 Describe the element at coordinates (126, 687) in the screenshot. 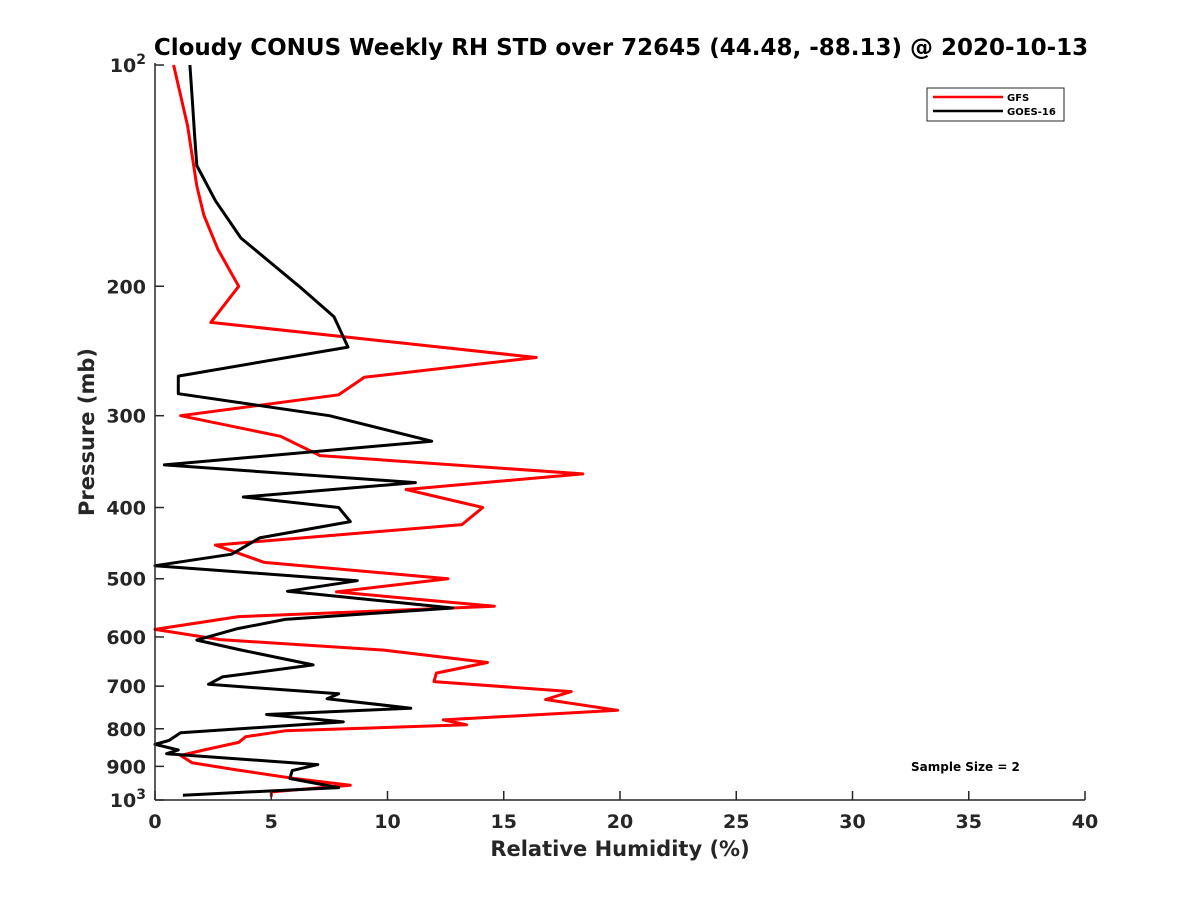

I see `y-tick-label: 700` at that location.